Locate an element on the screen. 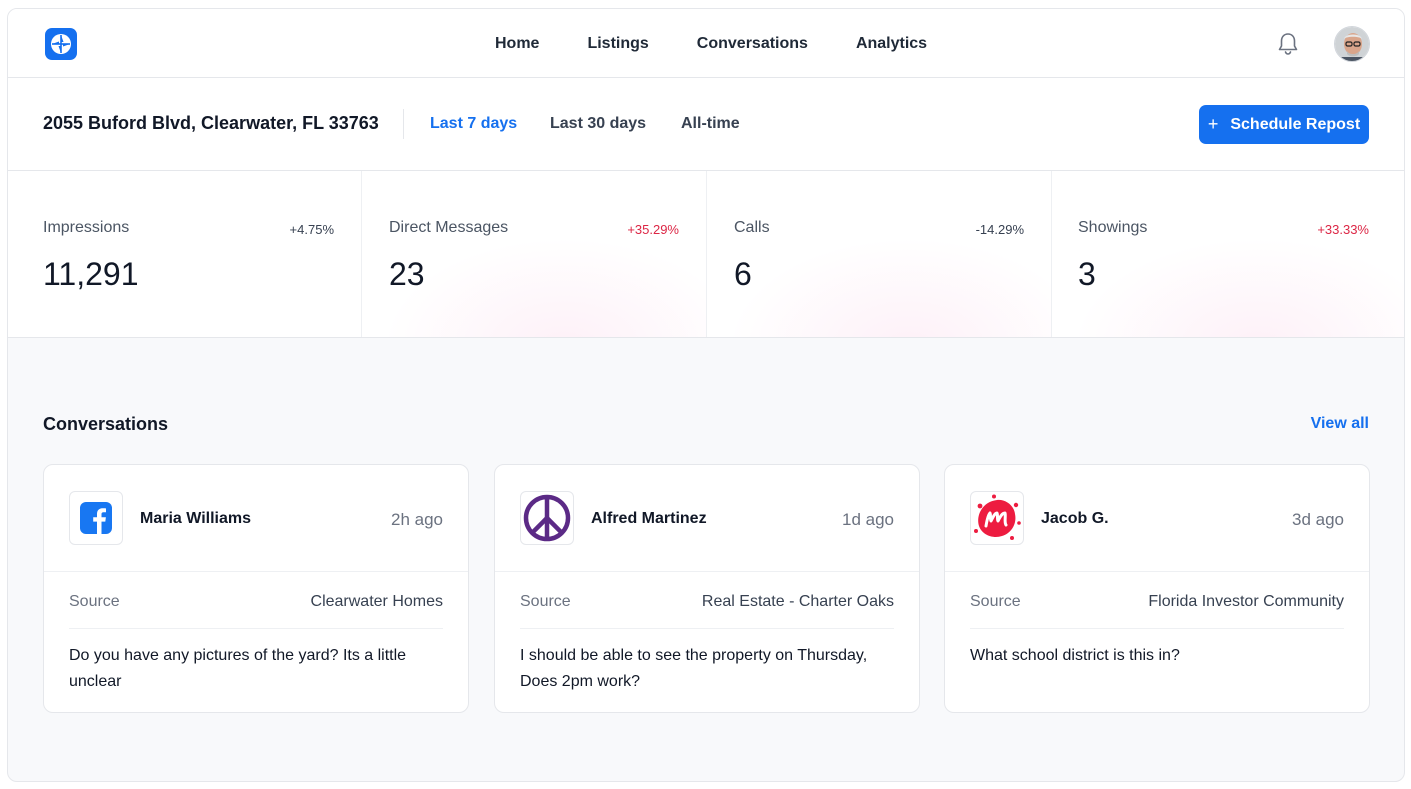 This screenshot has height=789, width=1411. stat-direct-messages: Direct Messages +35.29% 23 is located at coordinates (534, 254).